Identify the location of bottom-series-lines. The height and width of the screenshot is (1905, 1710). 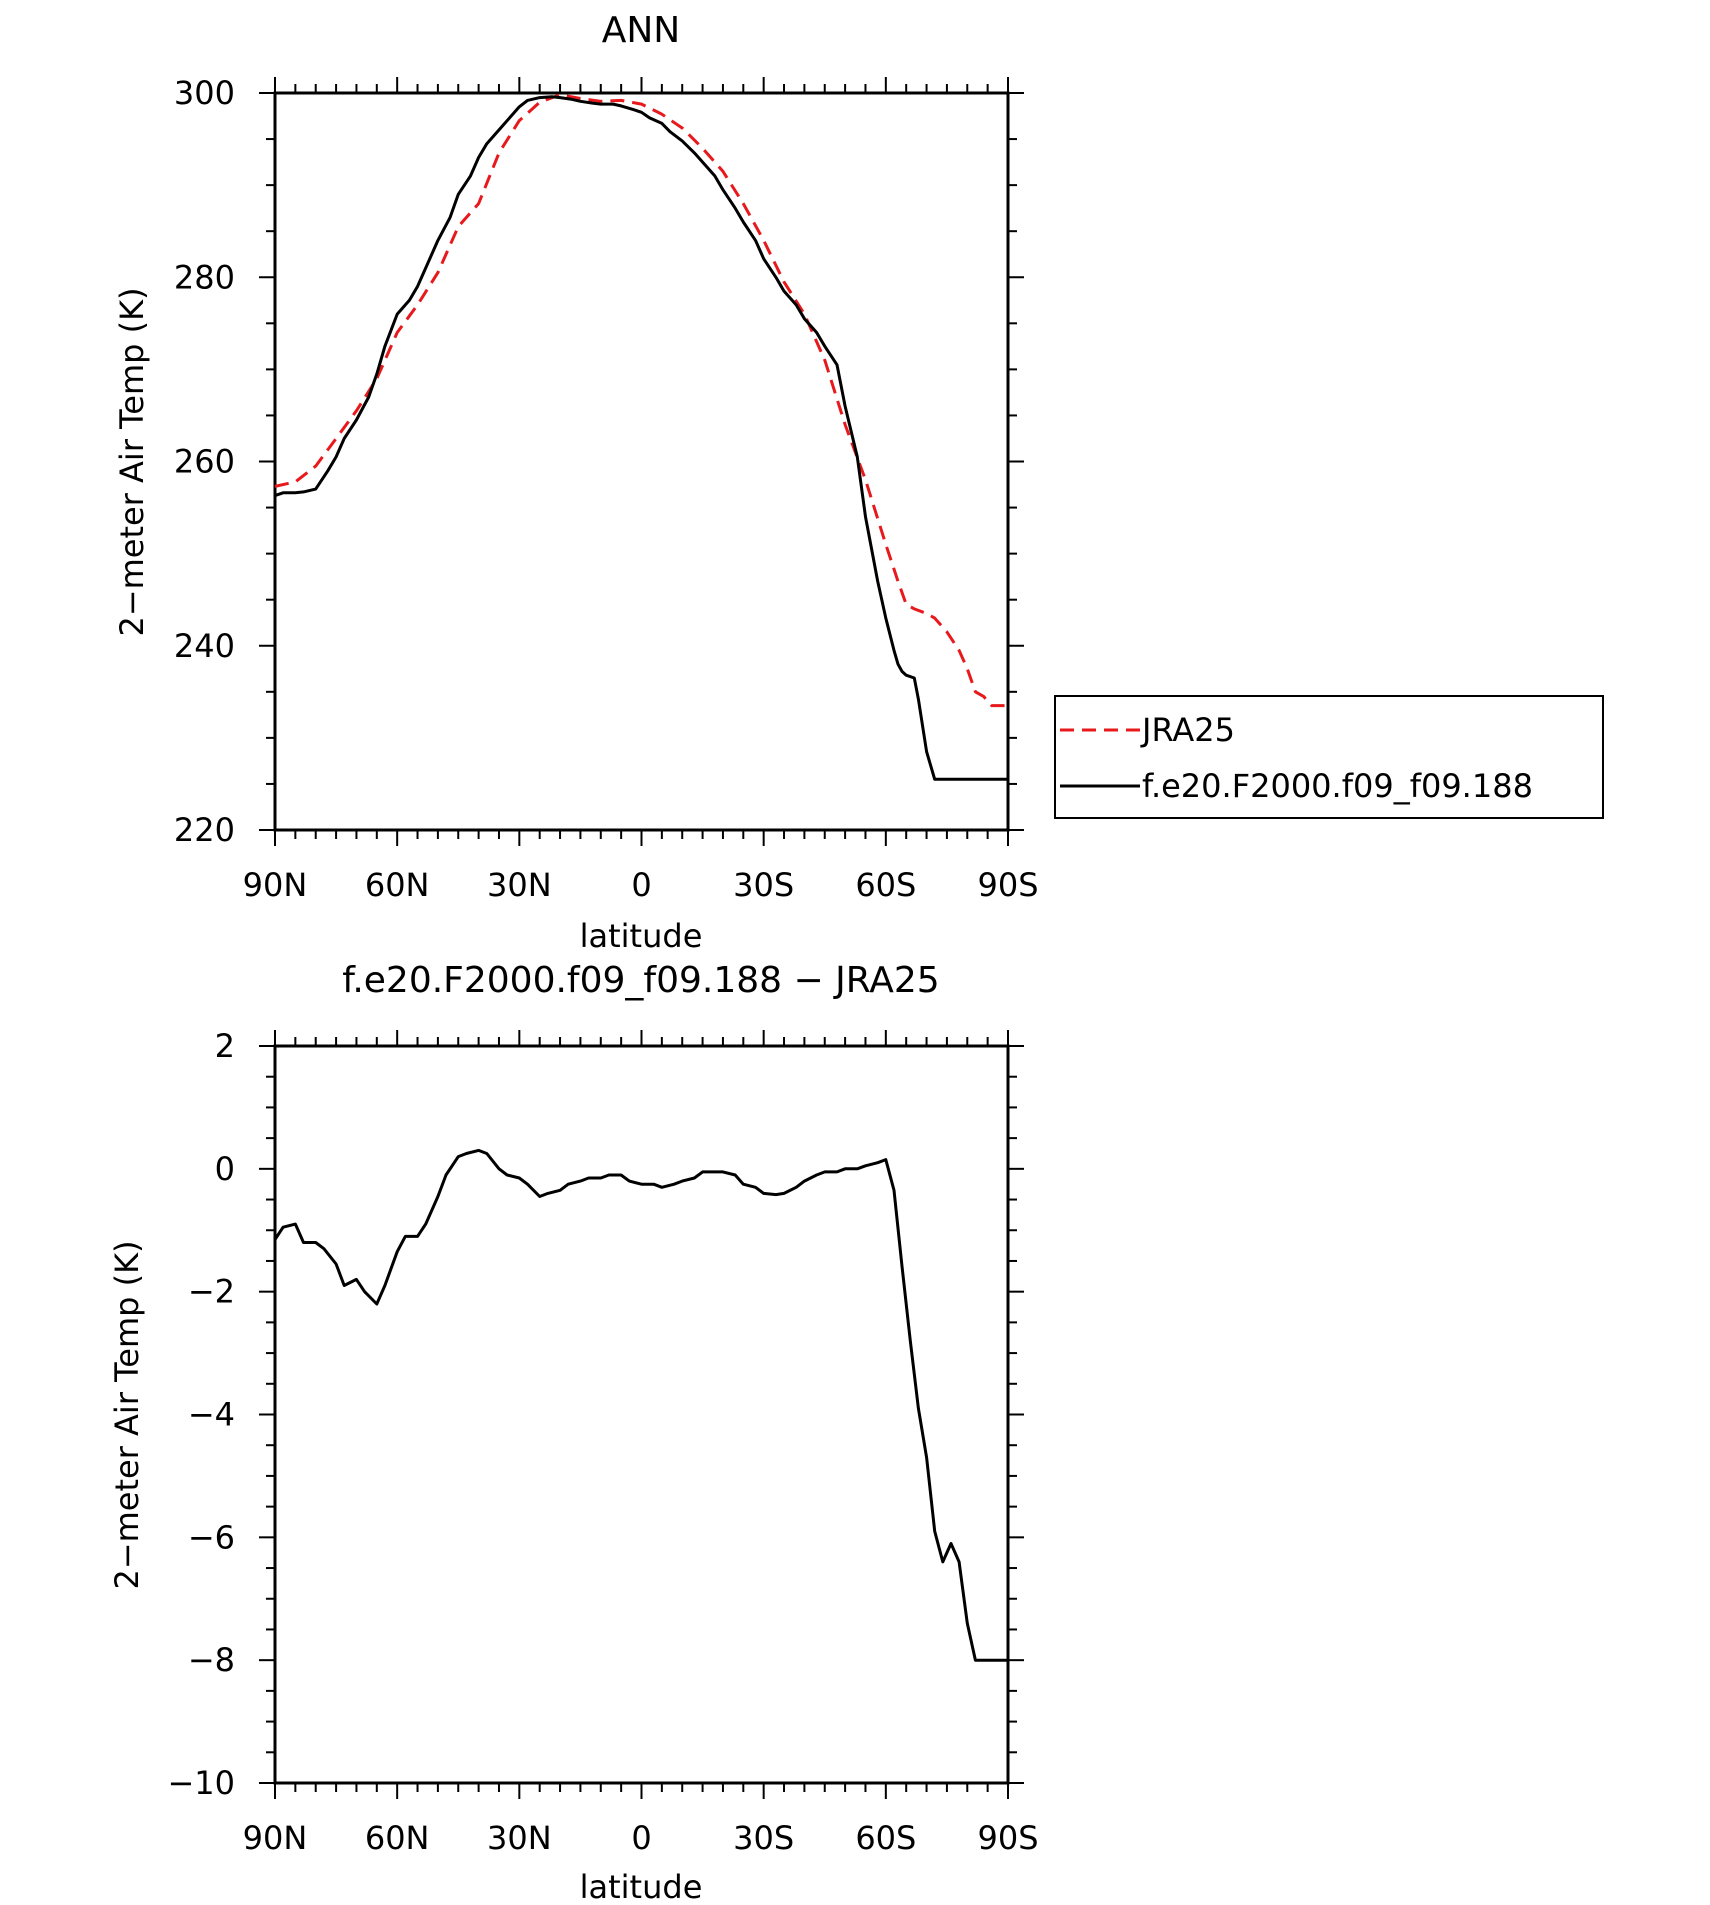
(640, 1405).